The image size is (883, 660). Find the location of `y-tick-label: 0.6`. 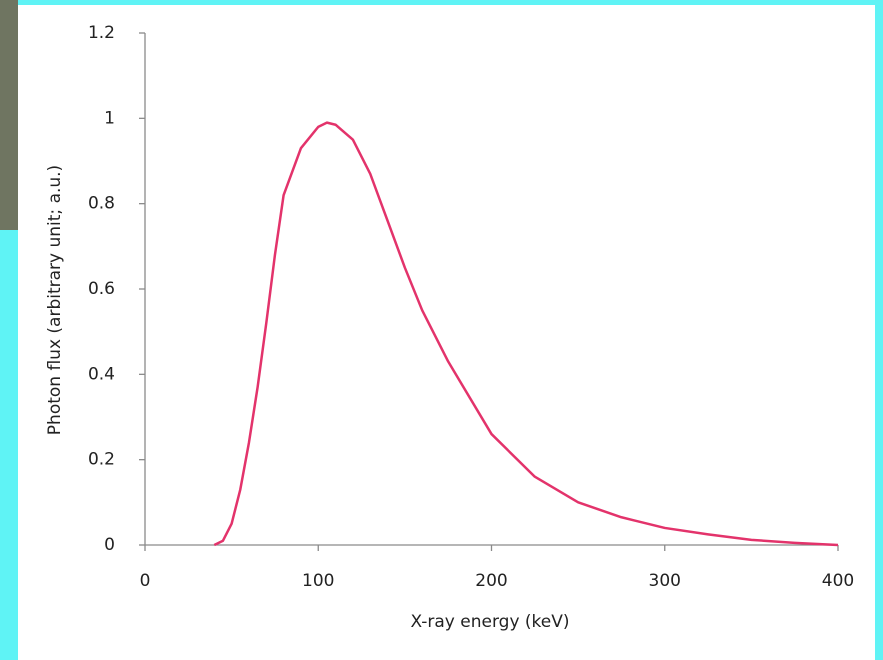

y-tick-label: 0.6 is located at coordinates (101, 289).